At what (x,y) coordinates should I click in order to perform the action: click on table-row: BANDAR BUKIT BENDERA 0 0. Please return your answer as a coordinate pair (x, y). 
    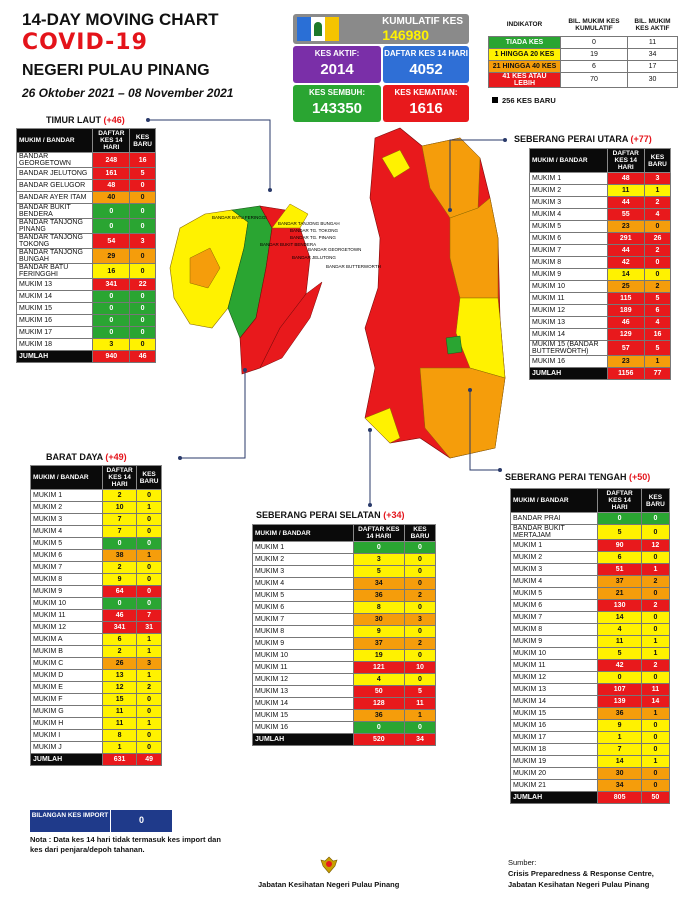
    Looking at the image, I should click on (85, 211).